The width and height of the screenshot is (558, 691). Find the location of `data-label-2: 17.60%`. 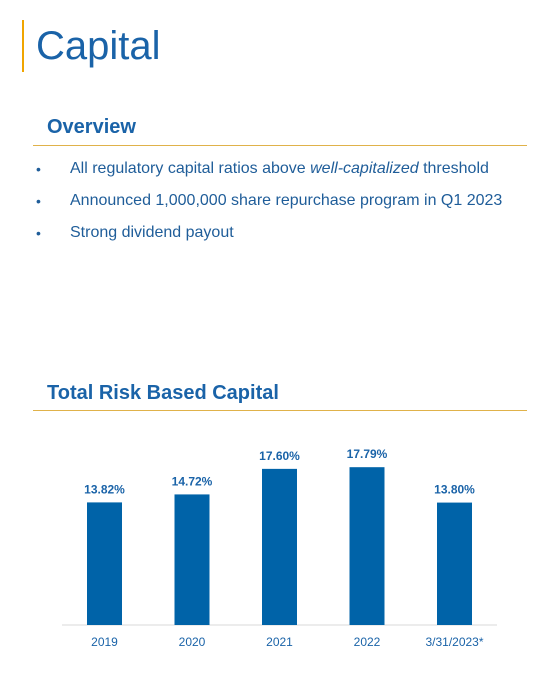

data-label-2: 17.60% is located at coordinates (279, 456).